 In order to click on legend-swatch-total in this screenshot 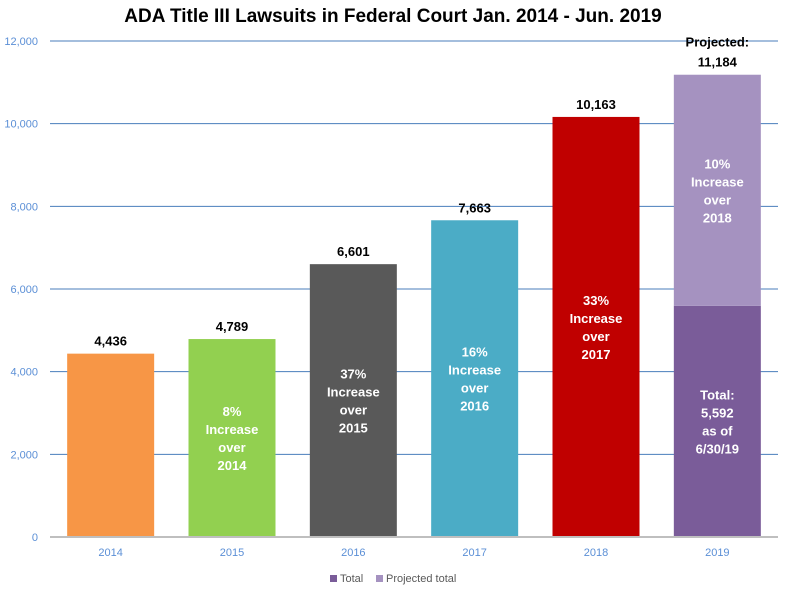, I will do `click(333, 578)`.